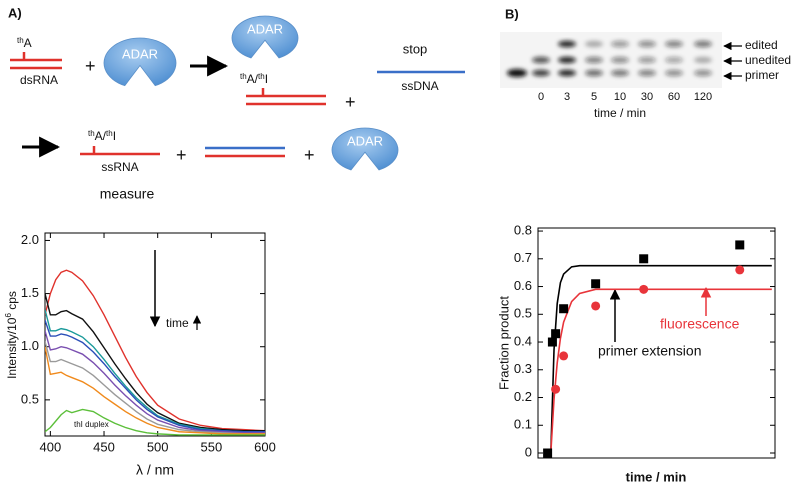 This screenshot has height=498, width=800. I want to click on y-tick-label: 0.3, so click(523, 368).